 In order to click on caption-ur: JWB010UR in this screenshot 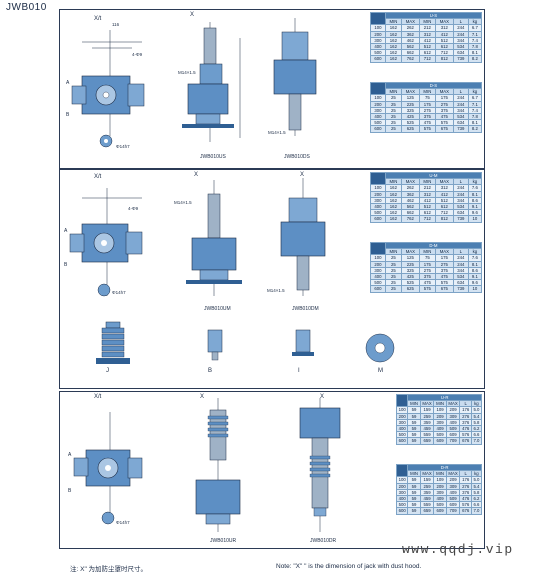, I will do `click(223, 541)`.